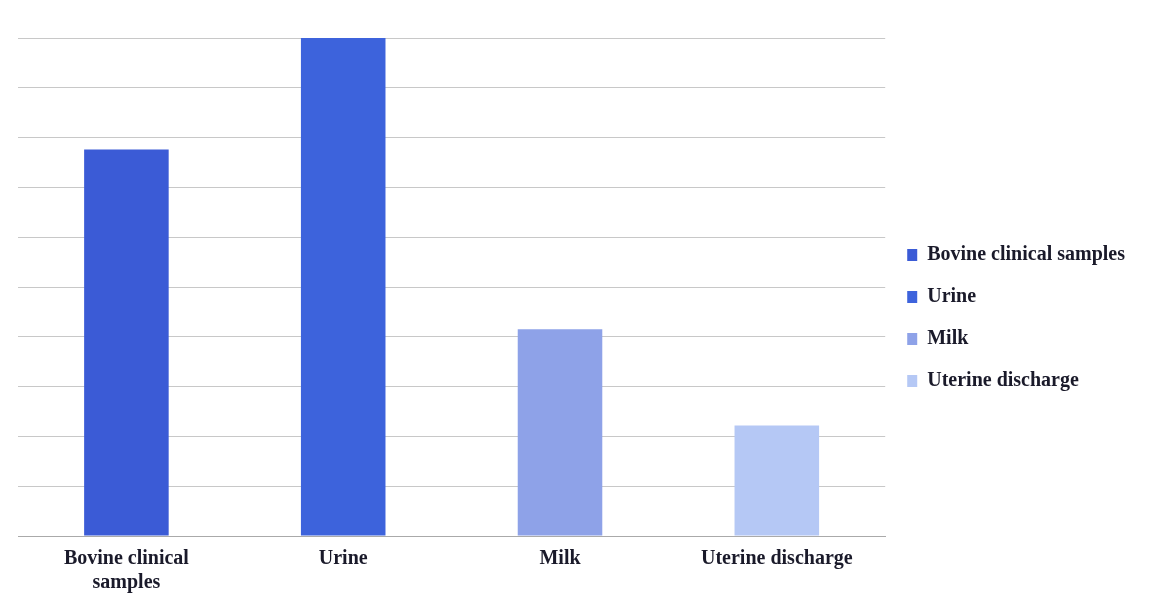  Describe the element at coordinates (560, 557) in the screenshot. I see `x-tick-label: Milk` at that location.